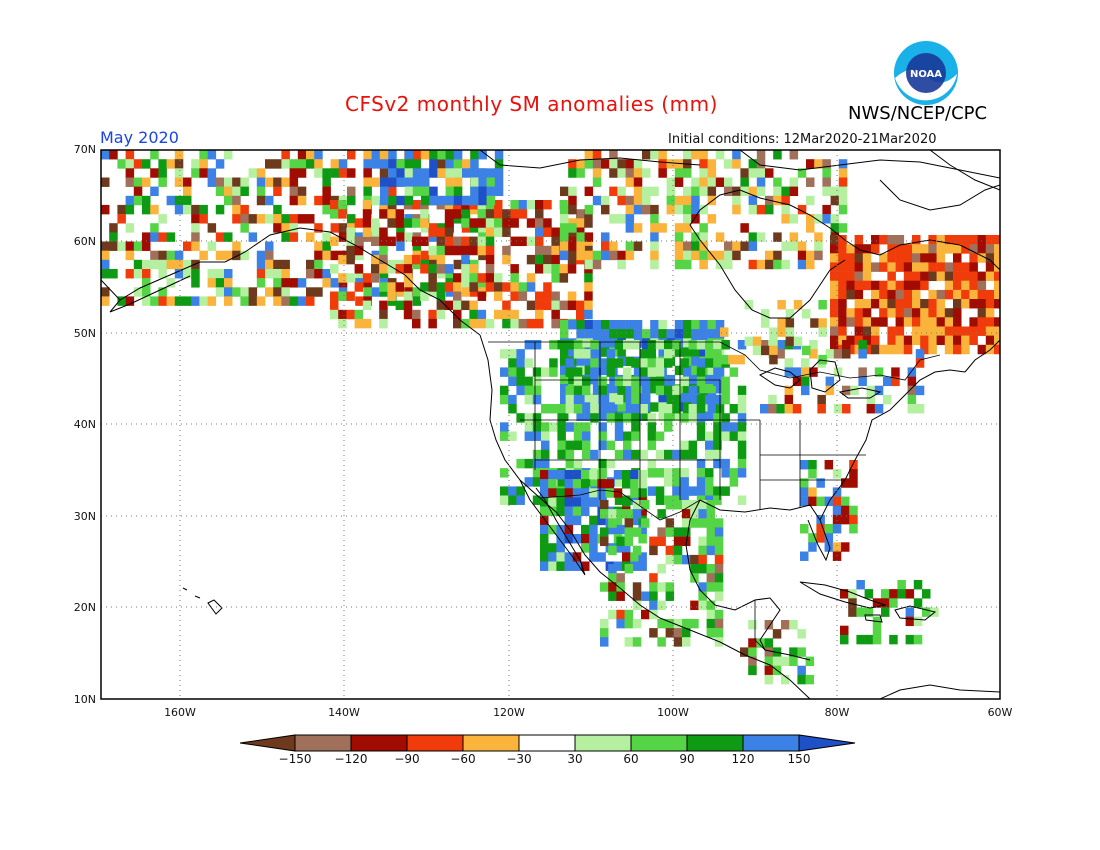 The height and width of the screenshot is (850, 1100). I want to click on colorbar-arrow-high, so click(827, 743).